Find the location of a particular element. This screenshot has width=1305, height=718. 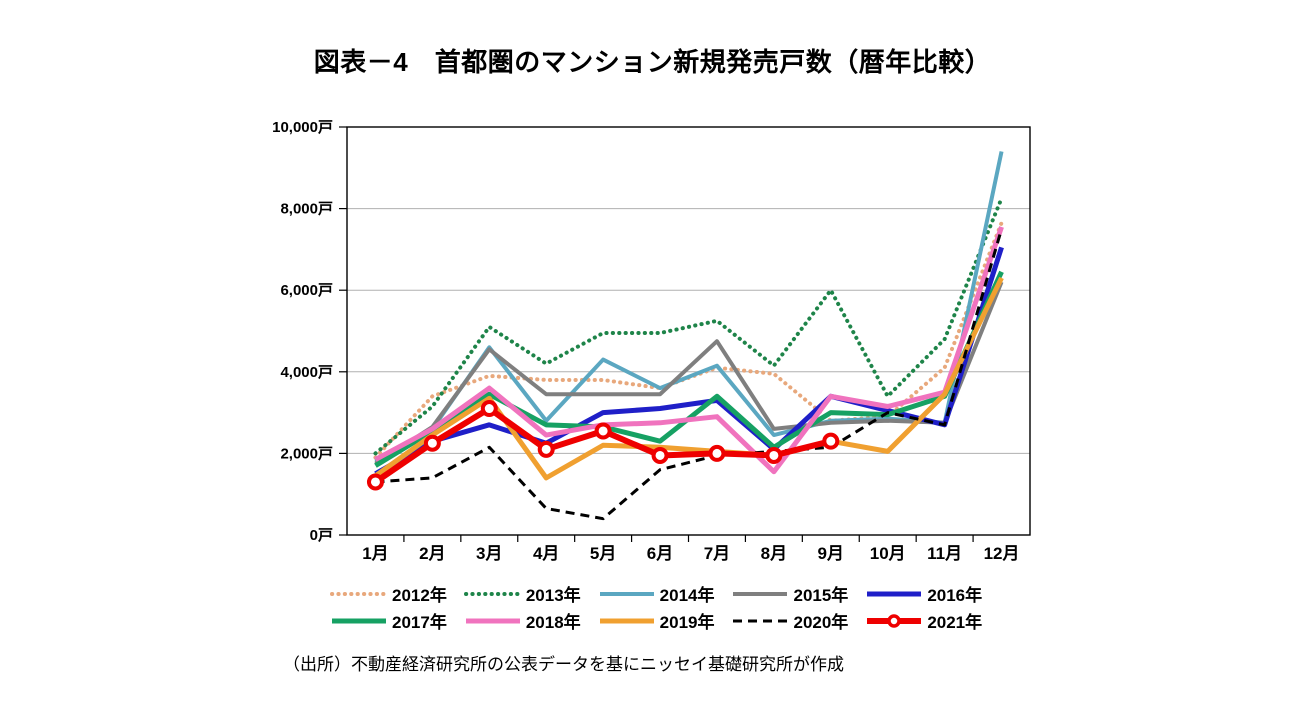

x-axis-tick-label: 3月 is located at coordinates (489, 553).